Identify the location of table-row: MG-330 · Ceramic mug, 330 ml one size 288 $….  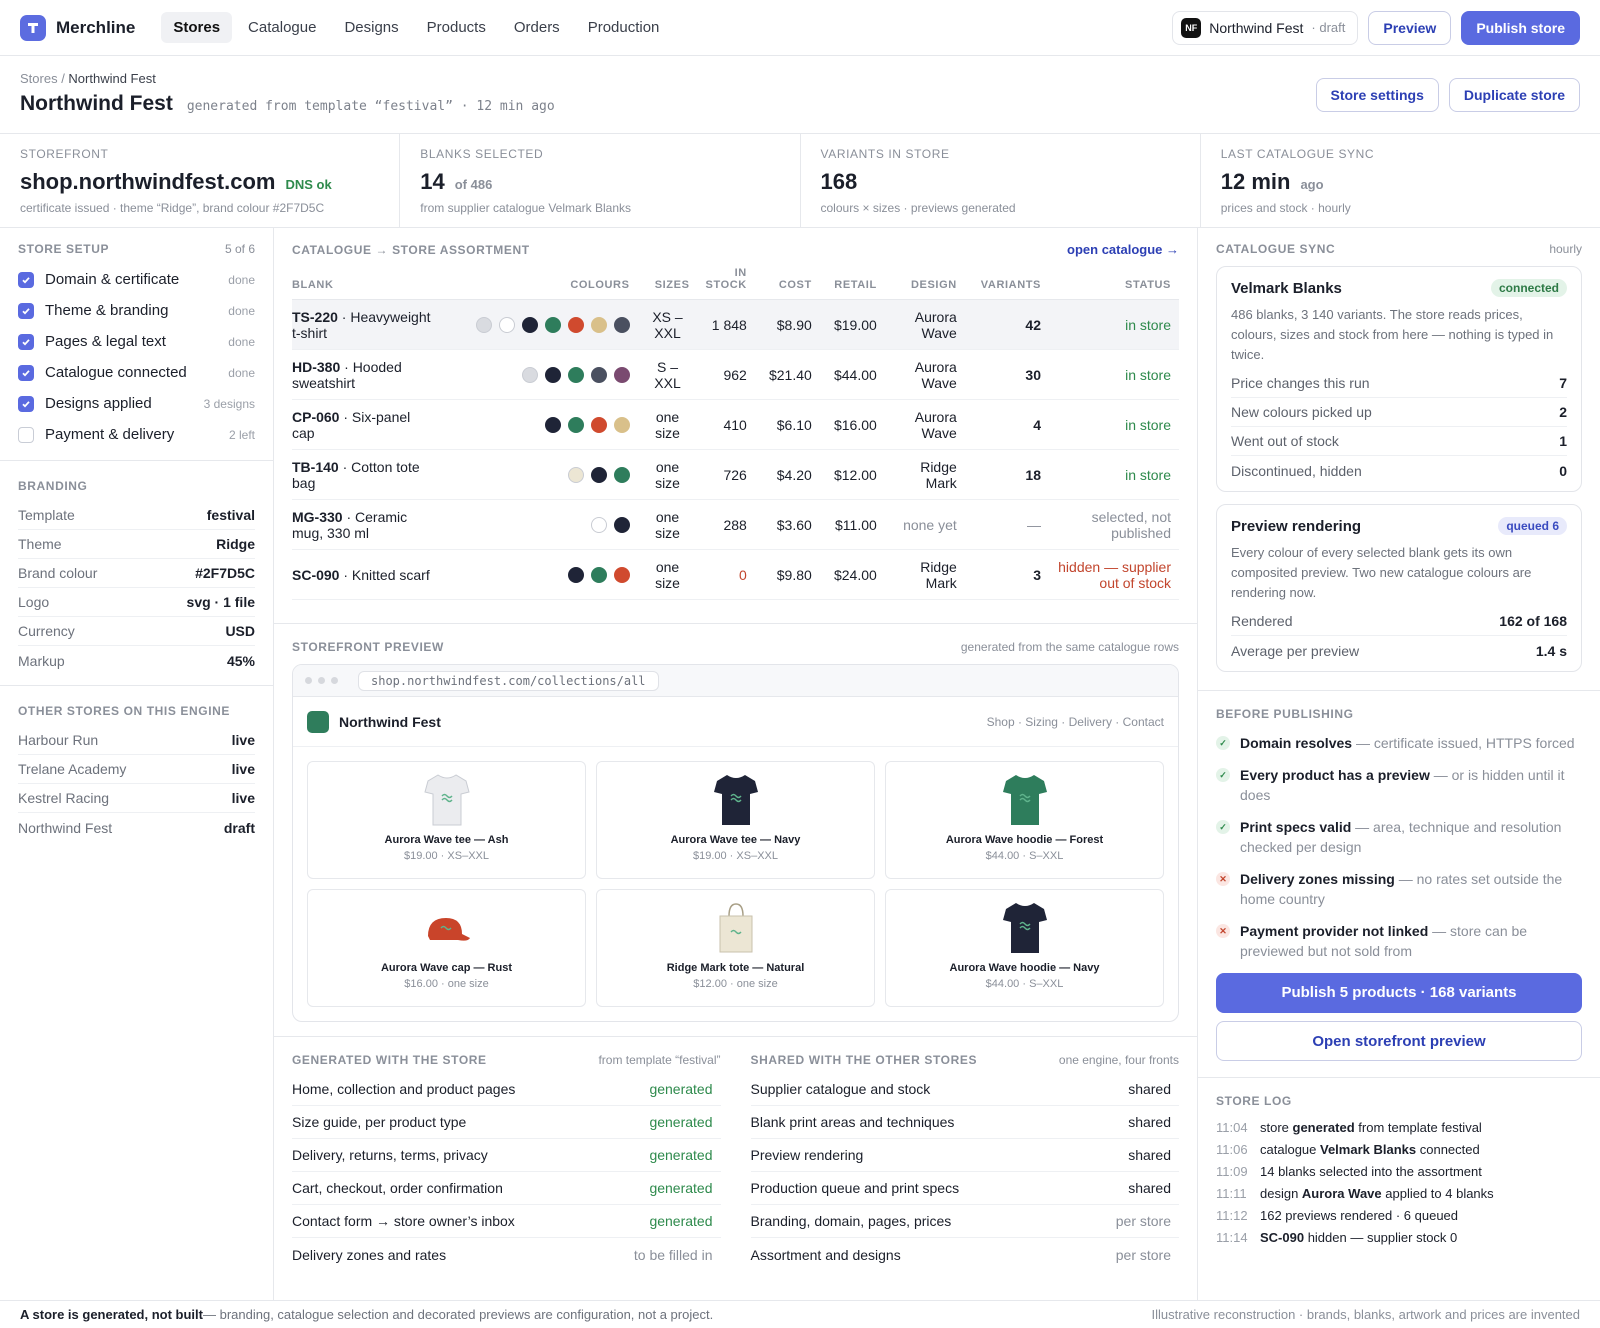
(735, 524).